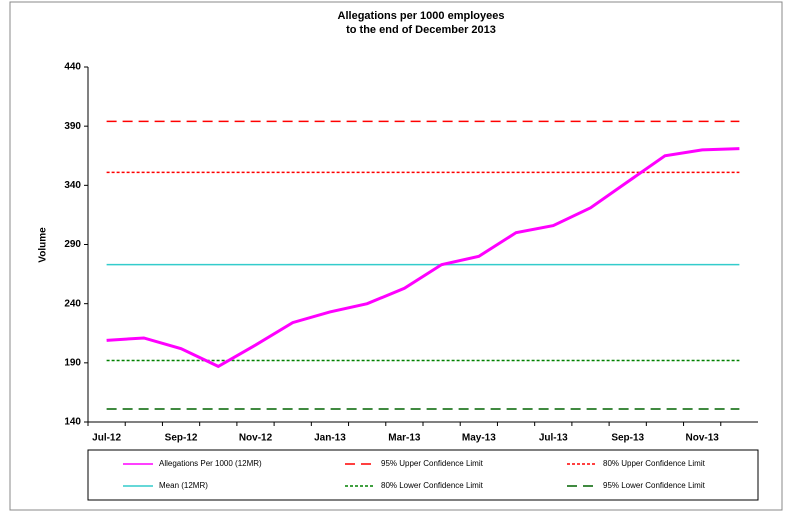 The width and height of the screenshot is (787, 514). I want to click on y-tick-label: 440, so click(72, 67).